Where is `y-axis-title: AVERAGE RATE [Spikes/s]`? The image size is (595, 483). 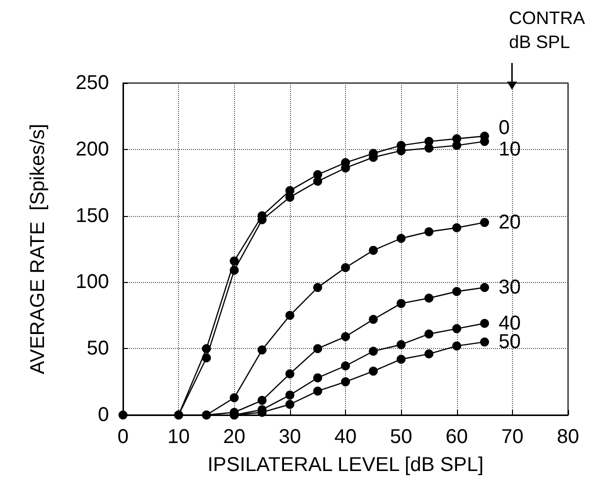 y-axis-title: AVERAGE RATE [Spikes/s] is located at coordinates (38, 249).